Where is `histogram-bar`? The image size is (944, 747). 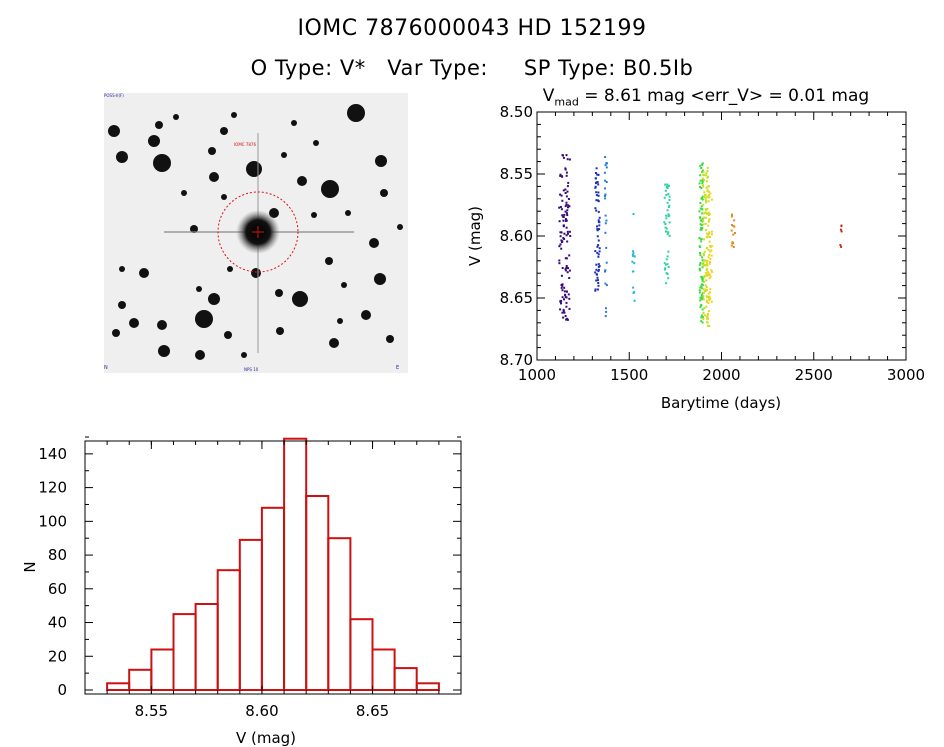
histogram-bar is located at coordinates (317, 593).